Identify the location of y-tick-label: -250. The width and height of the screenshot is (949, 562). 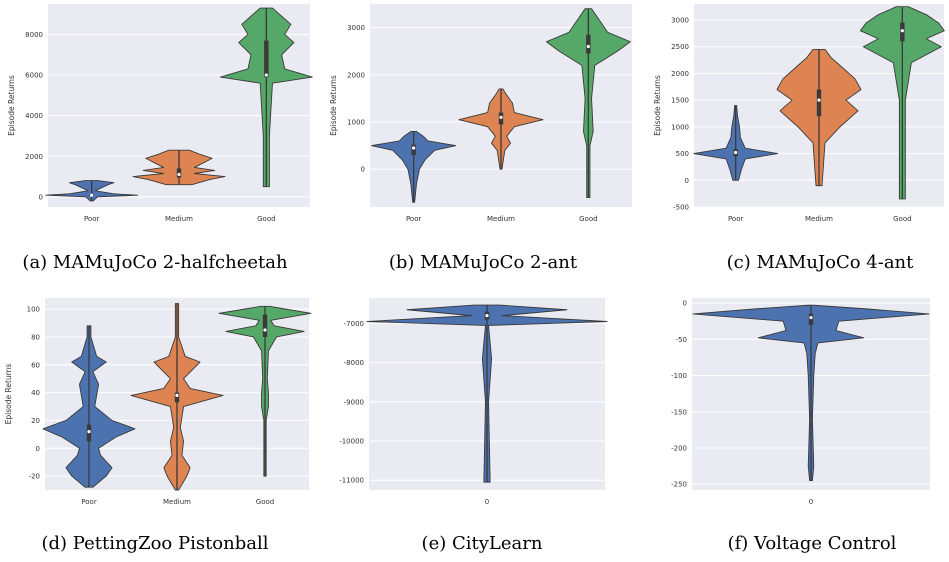
(679, 485).